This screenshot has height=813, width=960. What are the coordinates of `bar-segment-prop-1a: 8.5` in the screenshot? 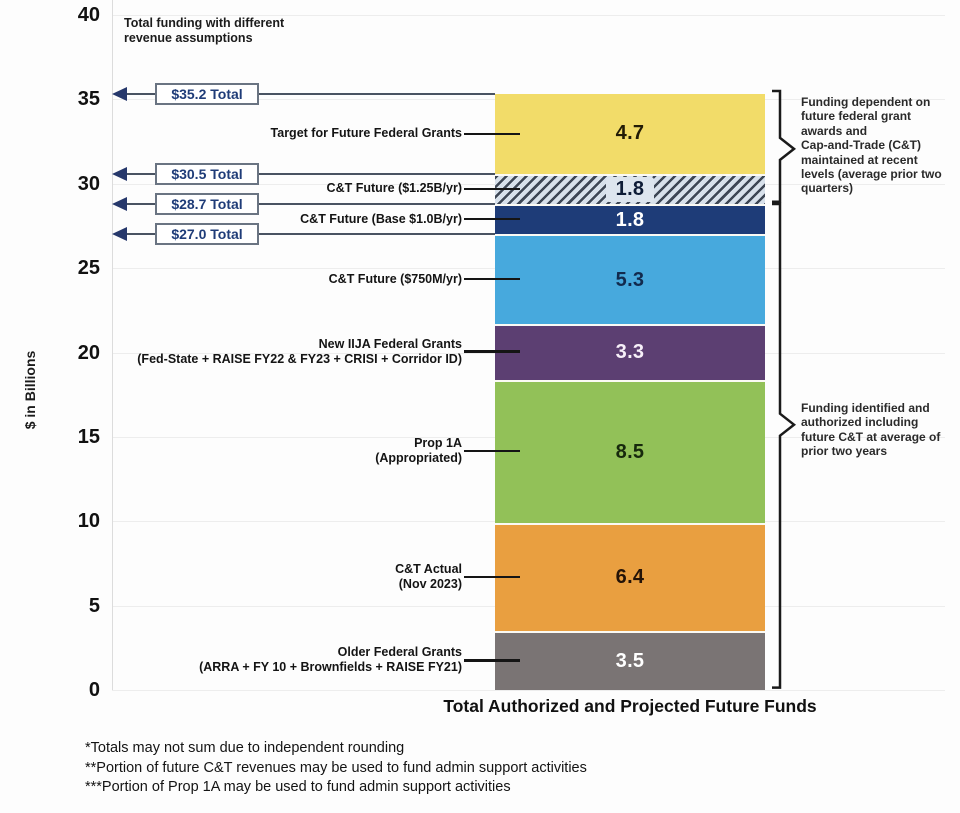 It's located at (630, 451).